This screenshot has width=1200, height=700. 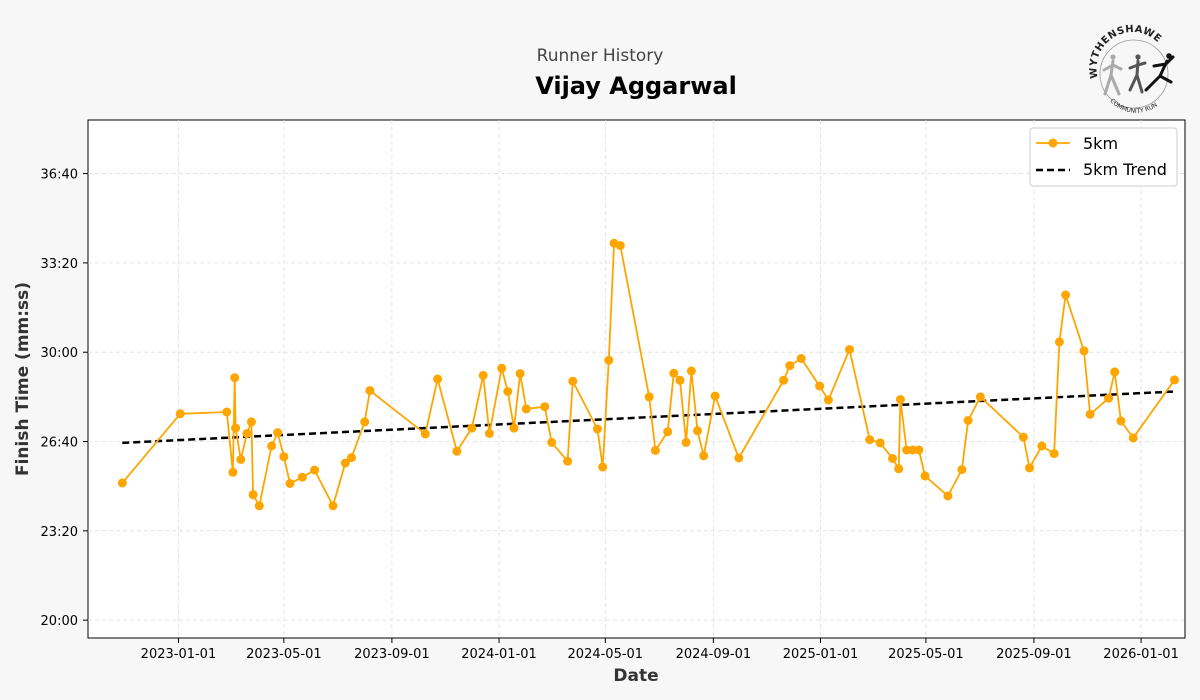 I want to click on y-tick-label: 36:40, so click(x=59, y=175).